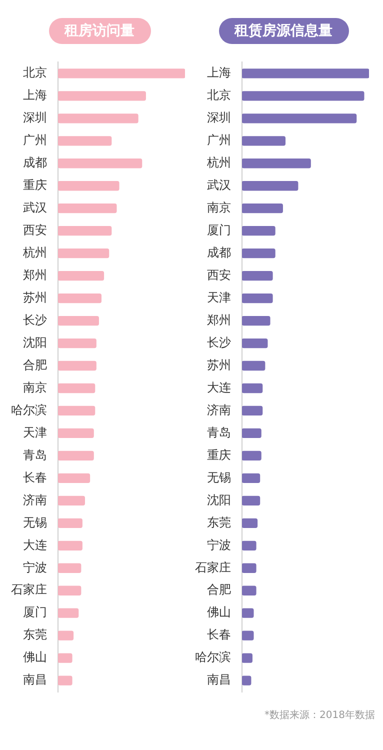 The height and width of the screenshot is (750, 383). What do you see at coordinates (35, 275) in the screenshot?
I see `y-tick-label: 郑州` at bounding box center [35, 275].